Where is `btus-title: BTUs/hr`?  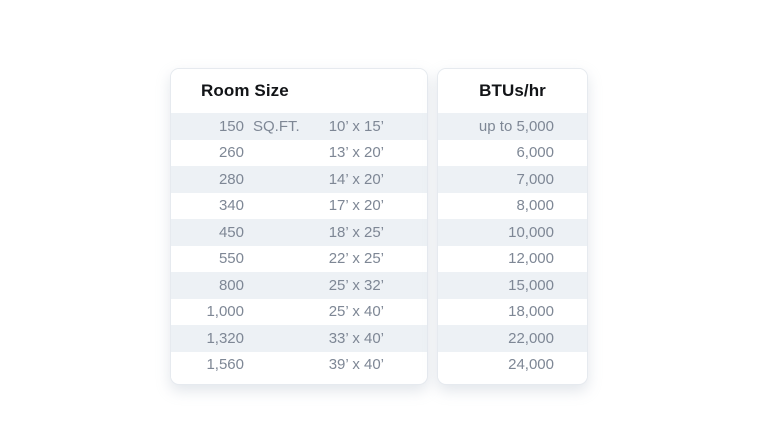
btus-title: BTUs/hr is located at coordinates (512, 90).